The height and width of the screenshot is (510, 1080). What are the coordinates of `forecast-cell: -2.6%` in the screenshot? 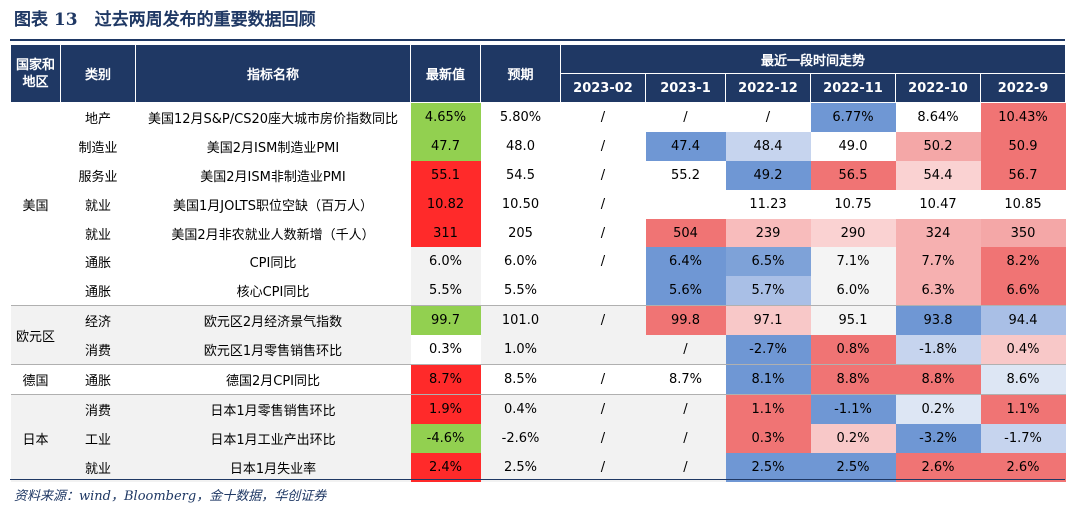 It's located at (520, 438).